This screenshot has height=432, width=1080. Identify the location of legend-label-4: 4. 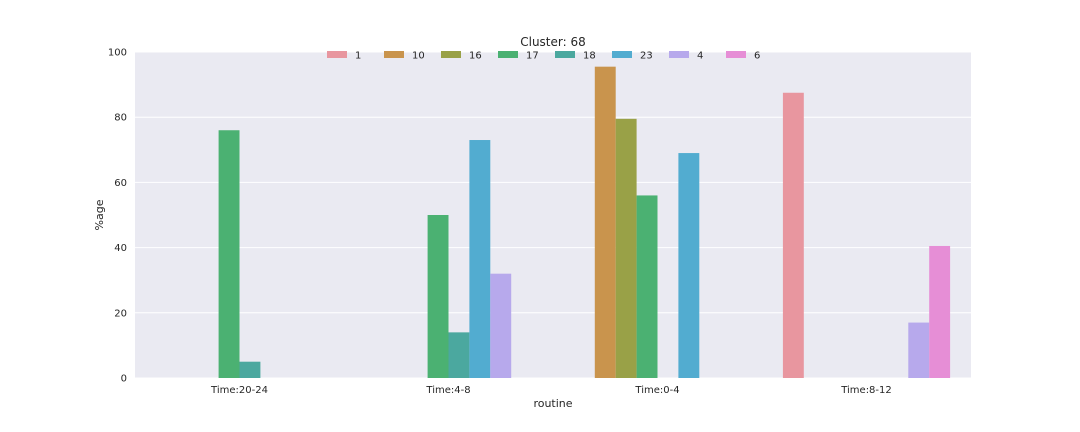
(700, 56).